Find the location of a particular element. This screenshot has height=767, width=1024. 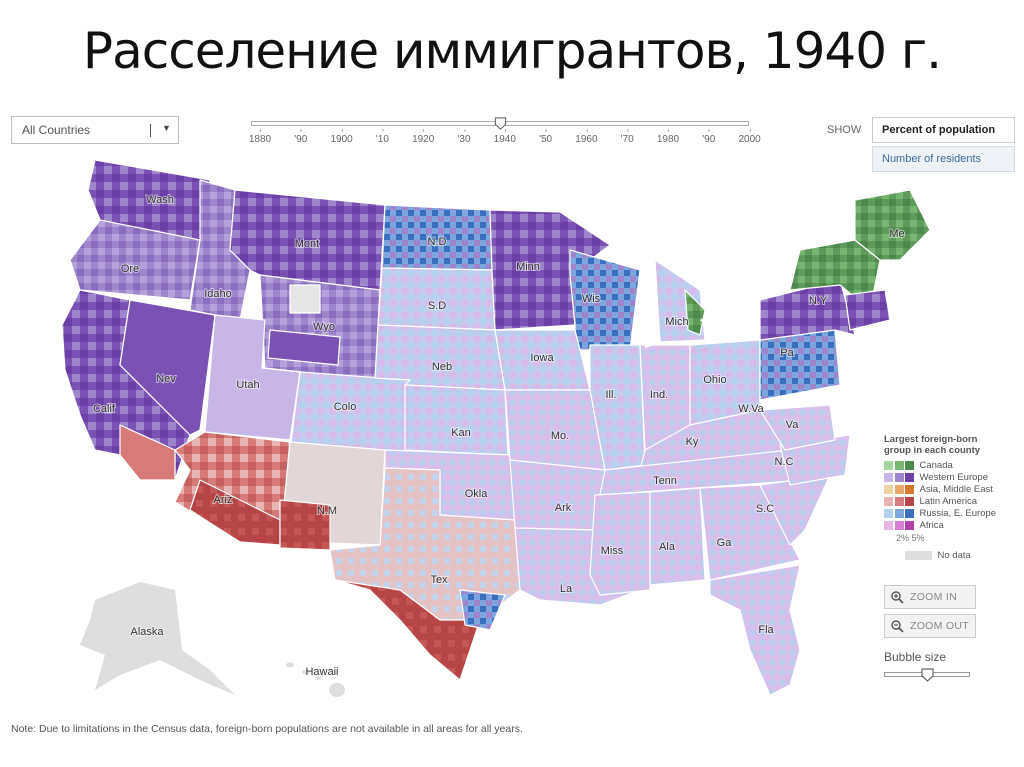

show-label: SHOW is located at coordinates (844, 130).